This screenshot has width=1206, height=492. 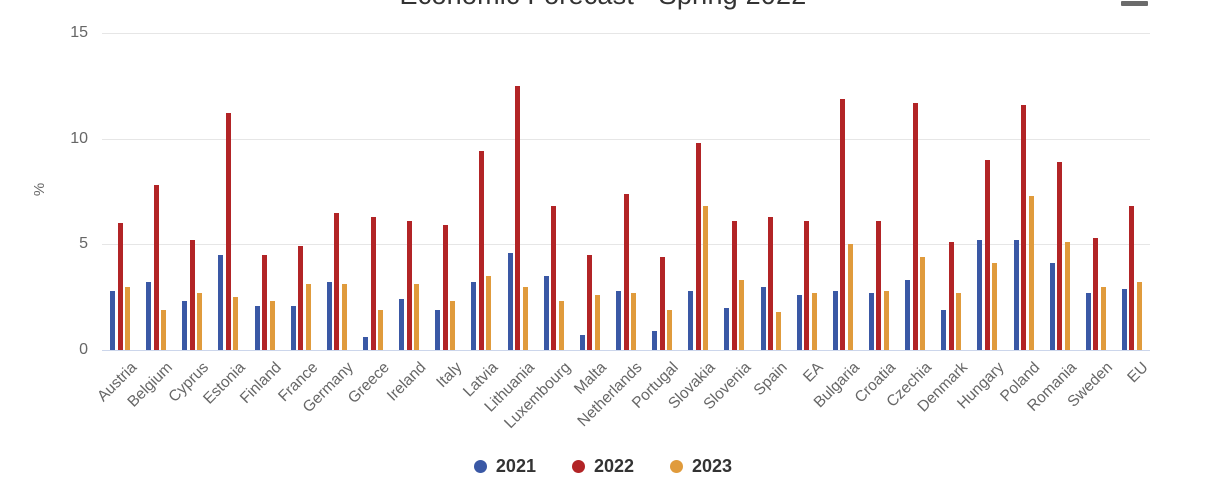 What do you see at coordinates (951, 296) in the screenshot?
I see `bar-denmark-2022` at bounding box center [951, 296].